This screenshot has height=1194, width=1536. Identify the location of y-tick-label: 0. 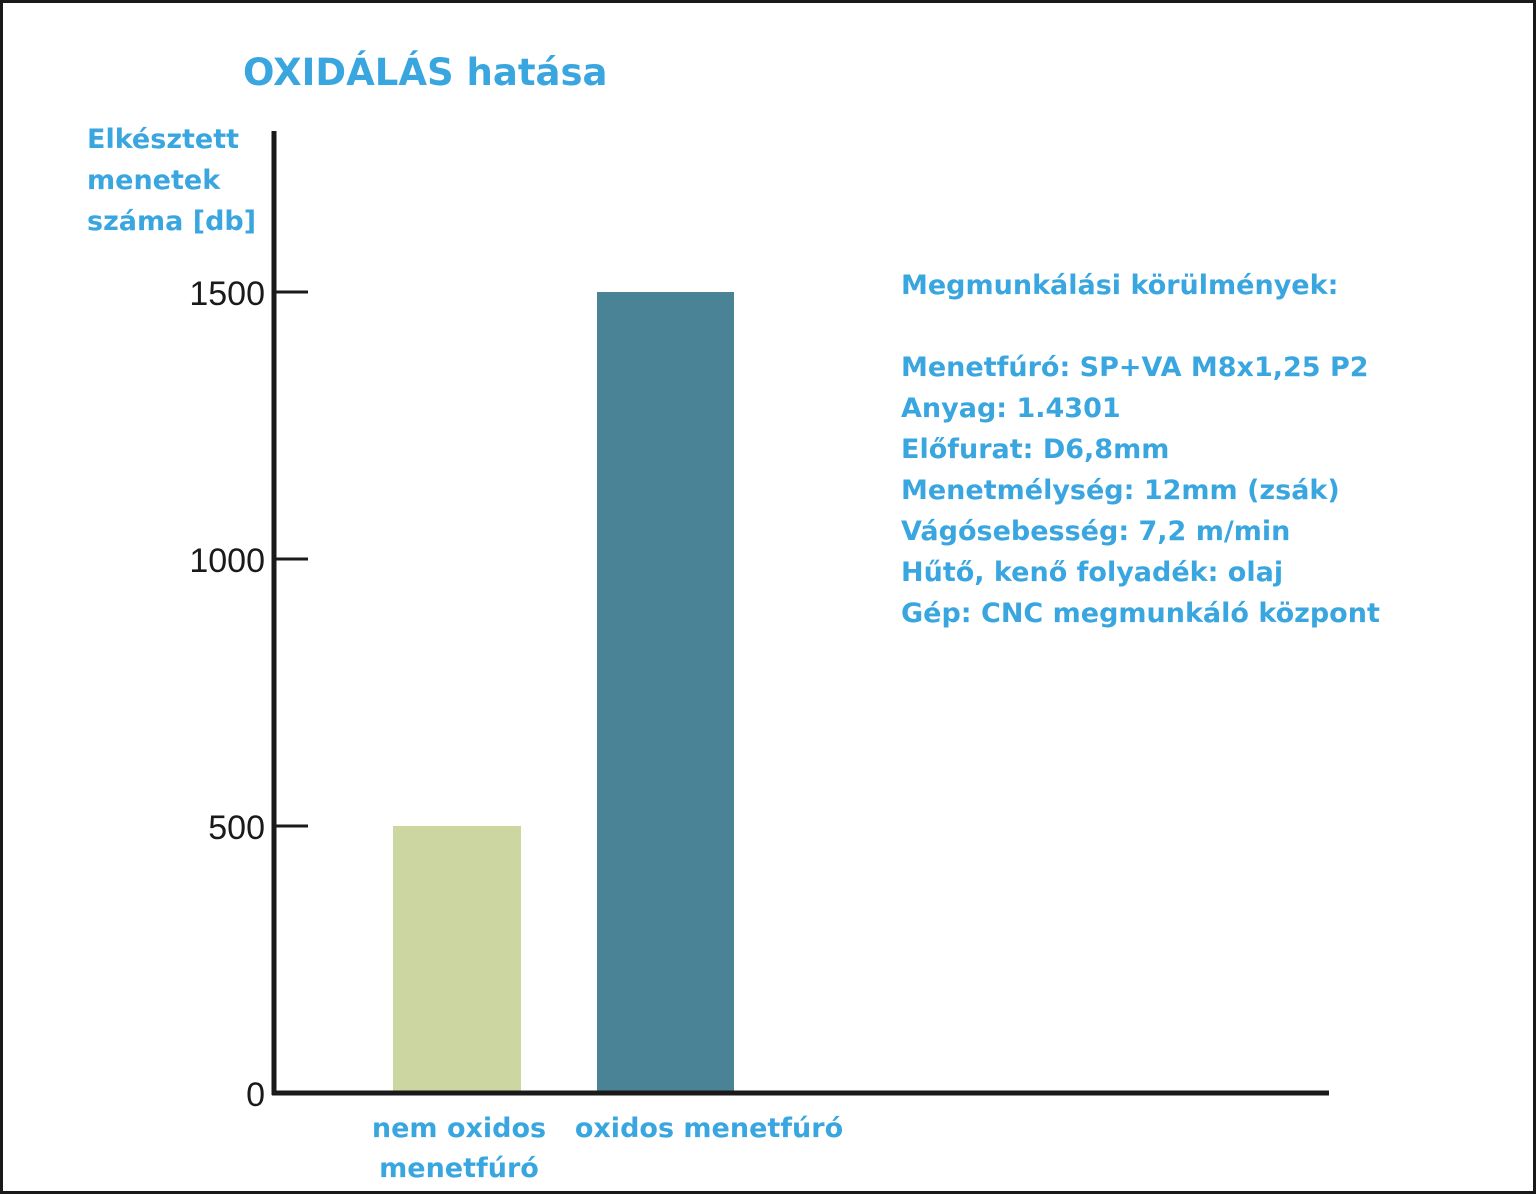
(255, 1095).